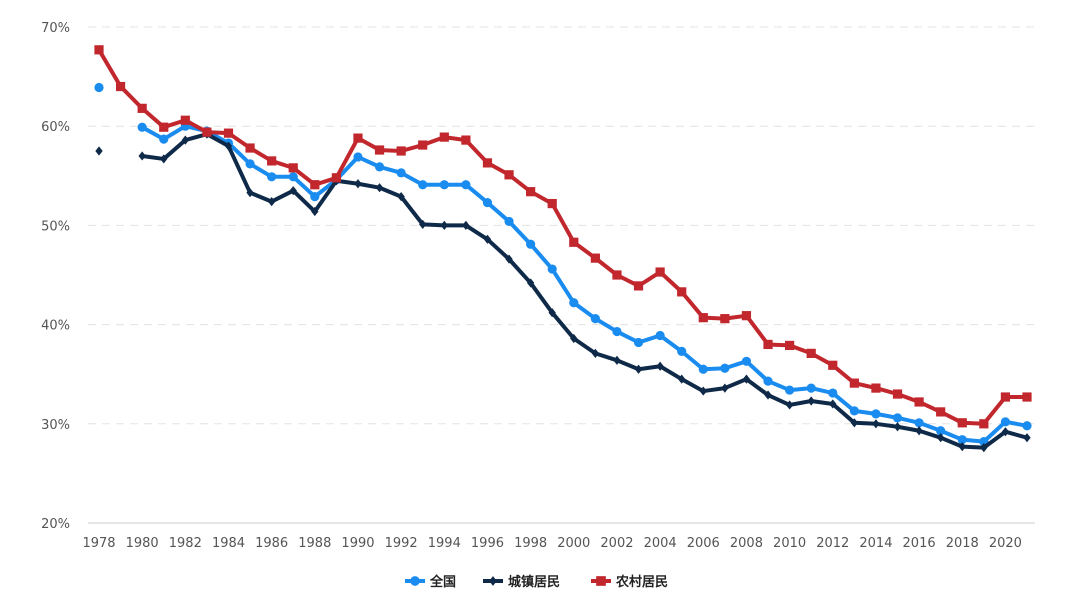 The image size is (1080, 603). Describe the element at coordinates (875, 543) in the screenshot. I see `x-tick-label: 2014` at that location.